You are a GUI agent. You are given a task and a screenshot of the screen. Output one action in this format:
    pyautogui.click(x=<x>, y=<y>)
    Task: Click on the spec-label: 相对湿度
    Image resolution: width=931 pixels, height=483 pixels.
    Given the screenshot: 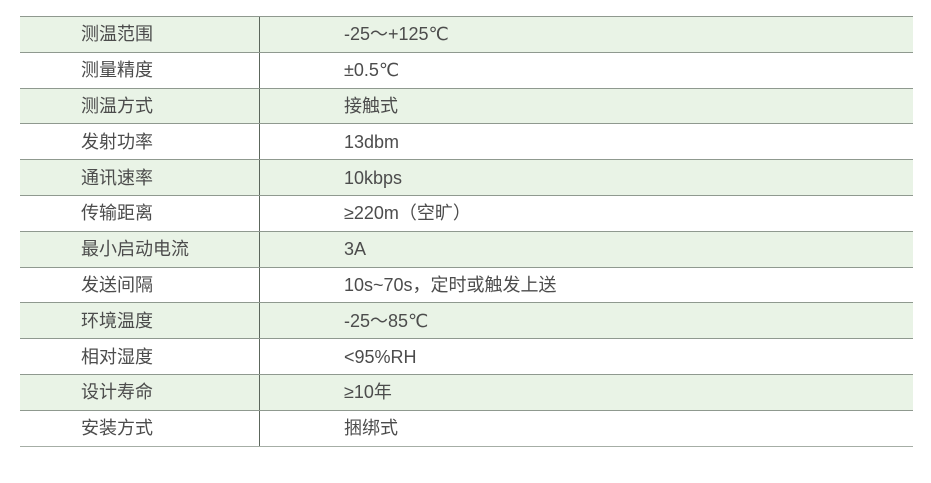 What is the action you would take?
    pyautogui.click(x=140, y=356)
    